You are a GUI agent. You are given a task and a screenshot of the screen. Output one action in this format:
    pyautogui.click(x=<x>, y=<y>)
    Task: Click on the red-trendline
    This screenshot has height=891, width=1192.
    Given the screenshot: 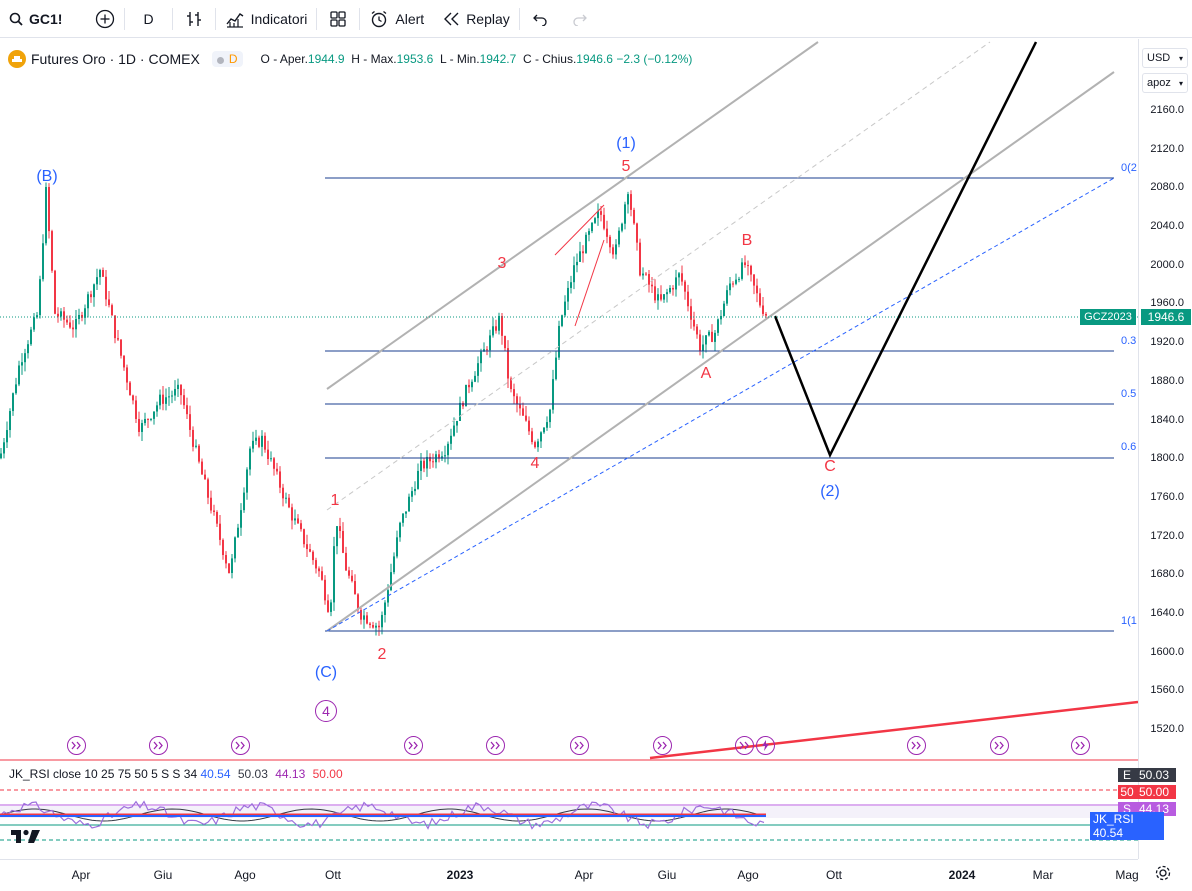 What is the action you would take?
    pyautogui.click(x=893, y=730)
    